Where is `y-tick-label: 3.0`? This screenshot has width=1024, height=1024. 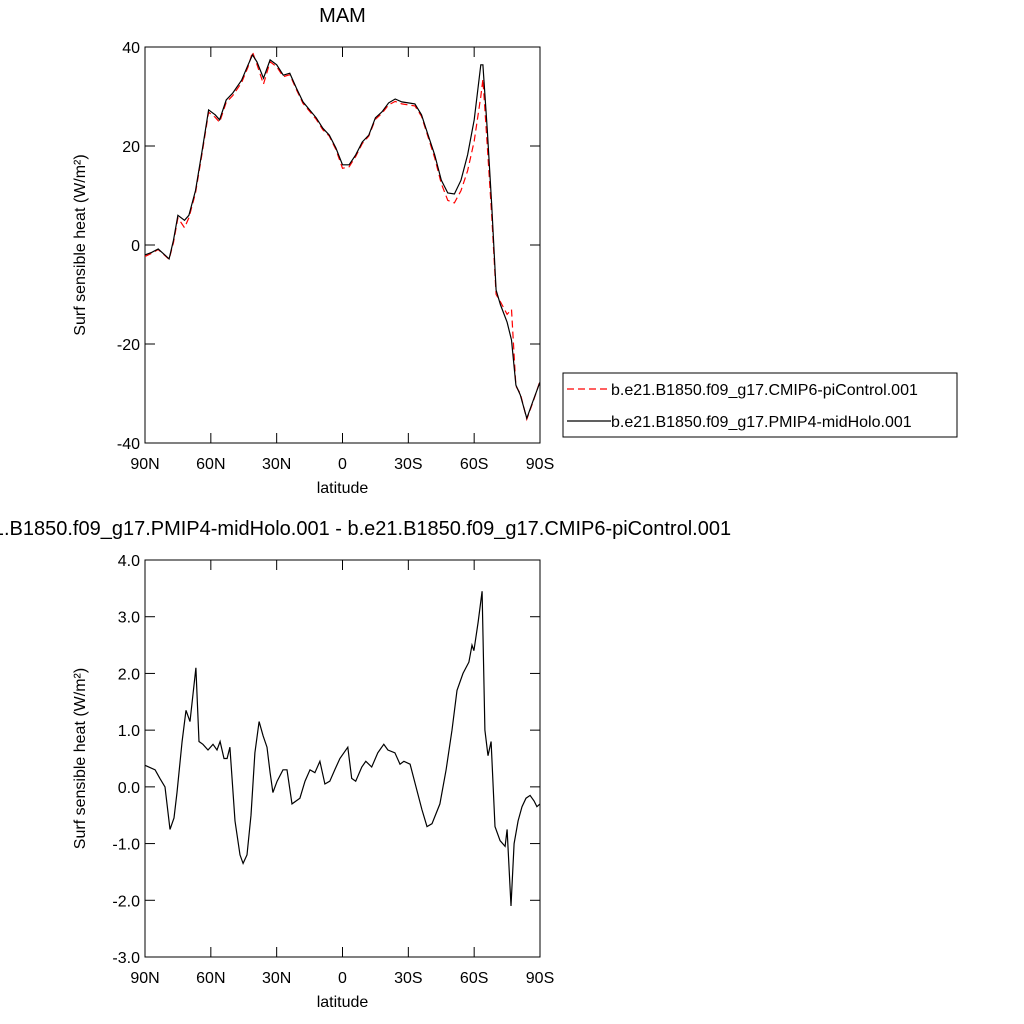 y-tick-label: 3.0 is located at coordinates (129, 618).